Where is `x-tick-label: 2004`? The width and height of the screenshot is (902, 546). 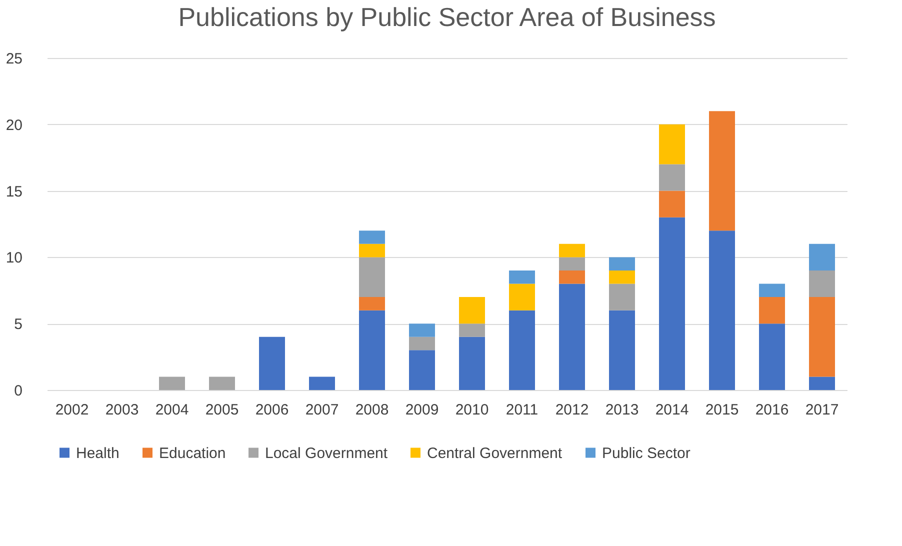 x-tick-label: 2004 is located at coordinates (172, 410).